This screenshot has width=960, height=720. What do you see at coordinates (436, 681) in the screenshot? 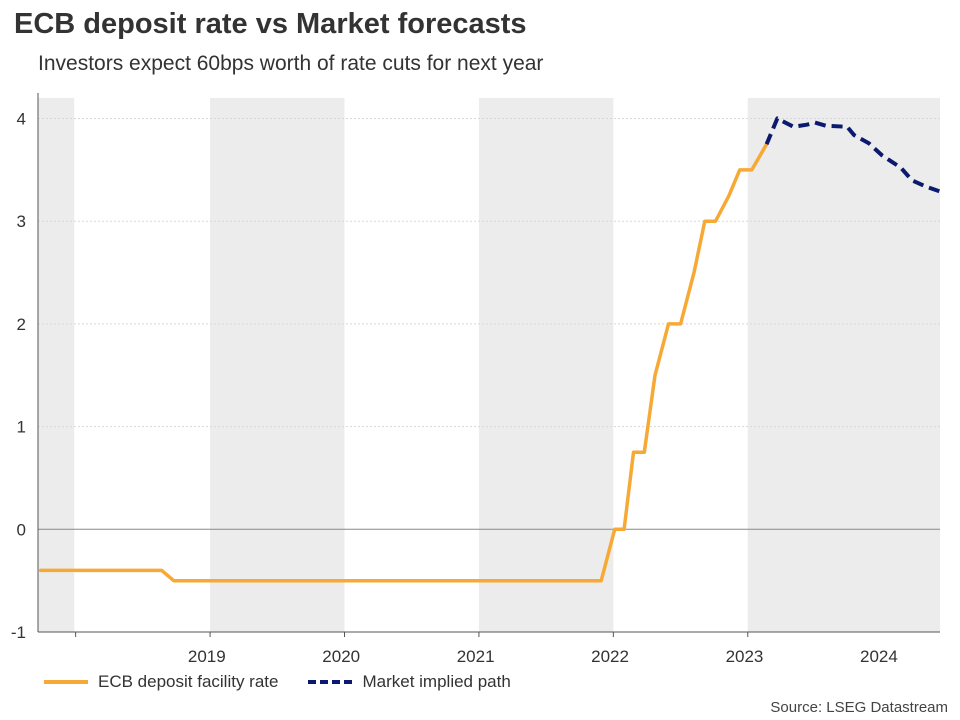
I see `legend-label-market: Market implied path` at bounding box center [436, 681].